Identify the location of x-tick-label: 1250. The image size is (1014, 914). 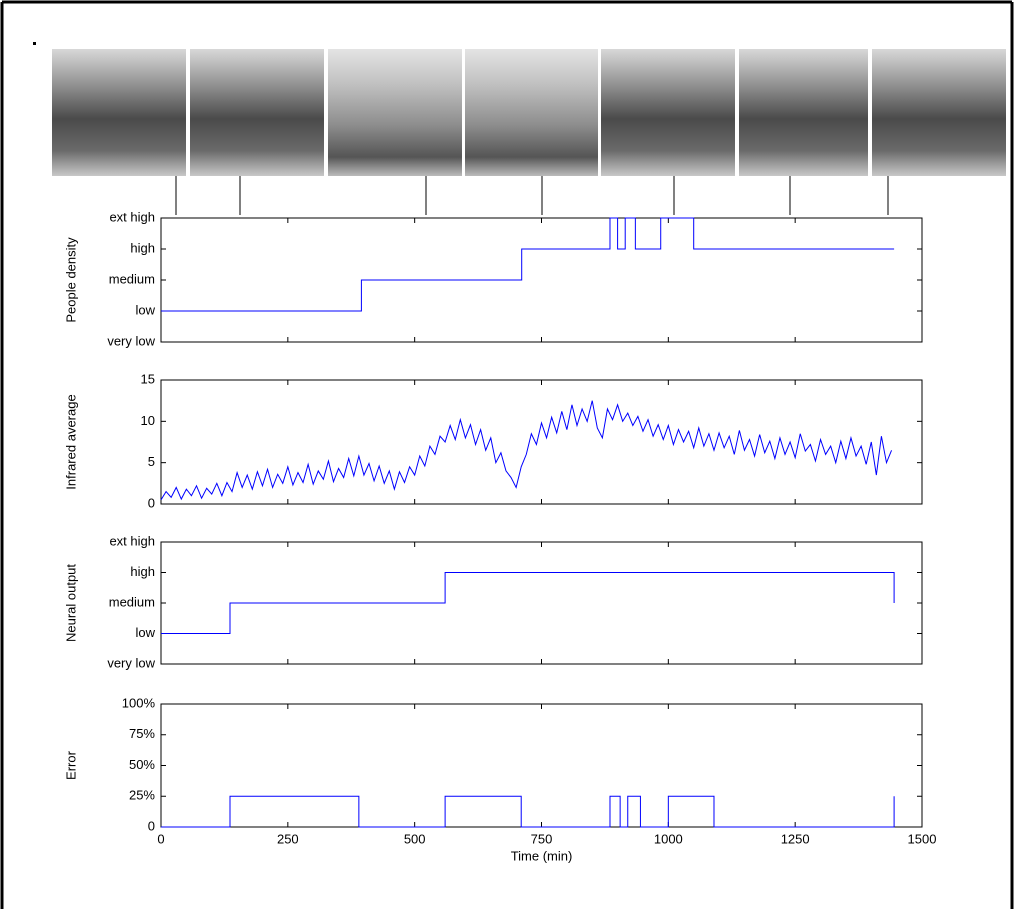
(795, 838).